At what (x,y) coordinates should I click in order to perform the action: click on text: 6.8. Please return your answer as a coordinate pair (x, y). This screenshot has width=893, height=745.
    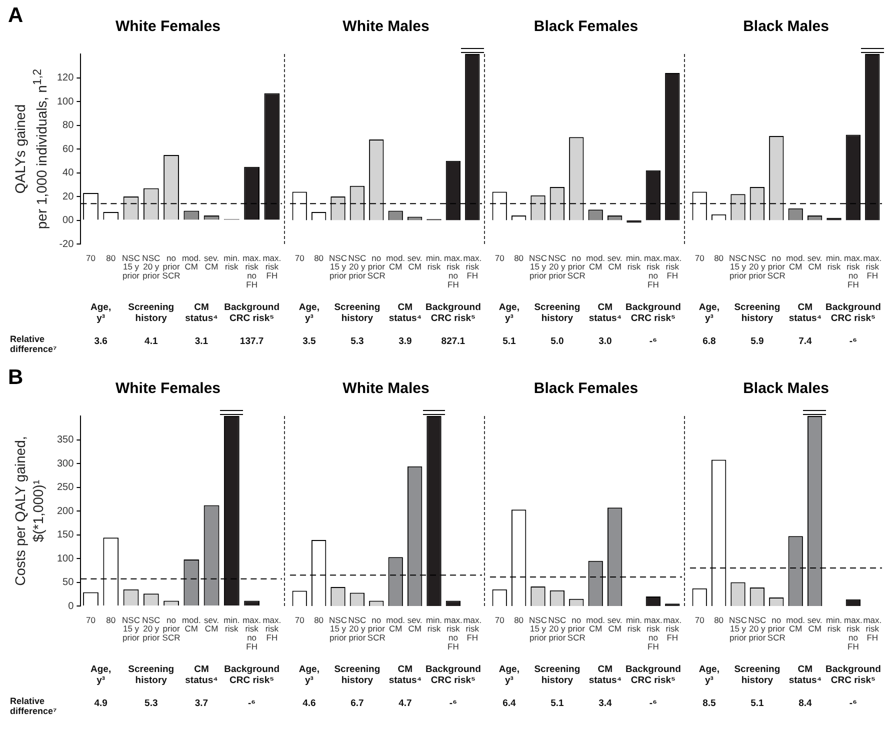
    Looking at the image, I should click on (709, 341).